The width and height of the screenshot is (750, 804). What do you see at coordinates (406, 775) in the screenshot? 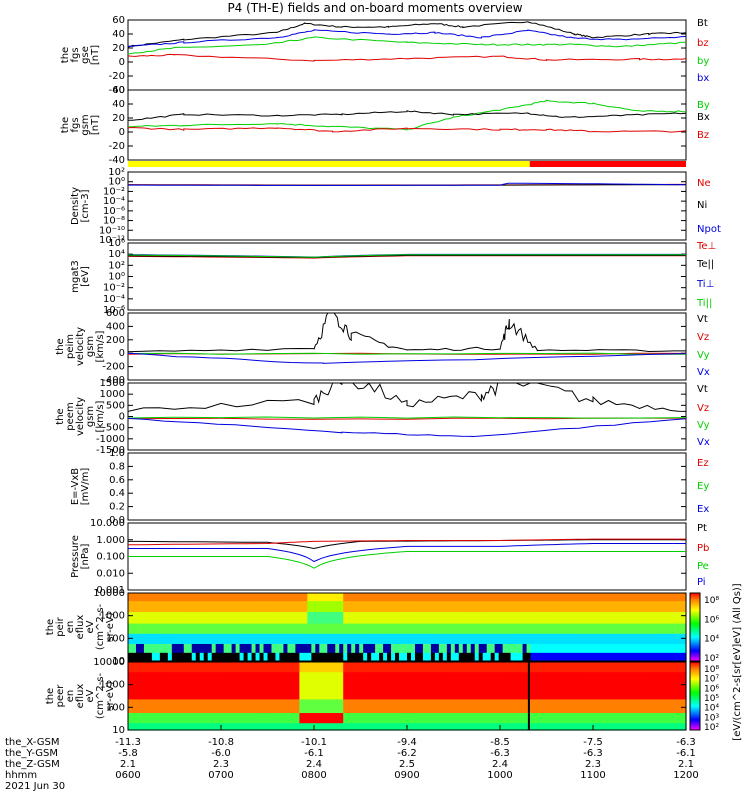
I see `x-axis-row-value: 0900` at bounding box center [406, 775].